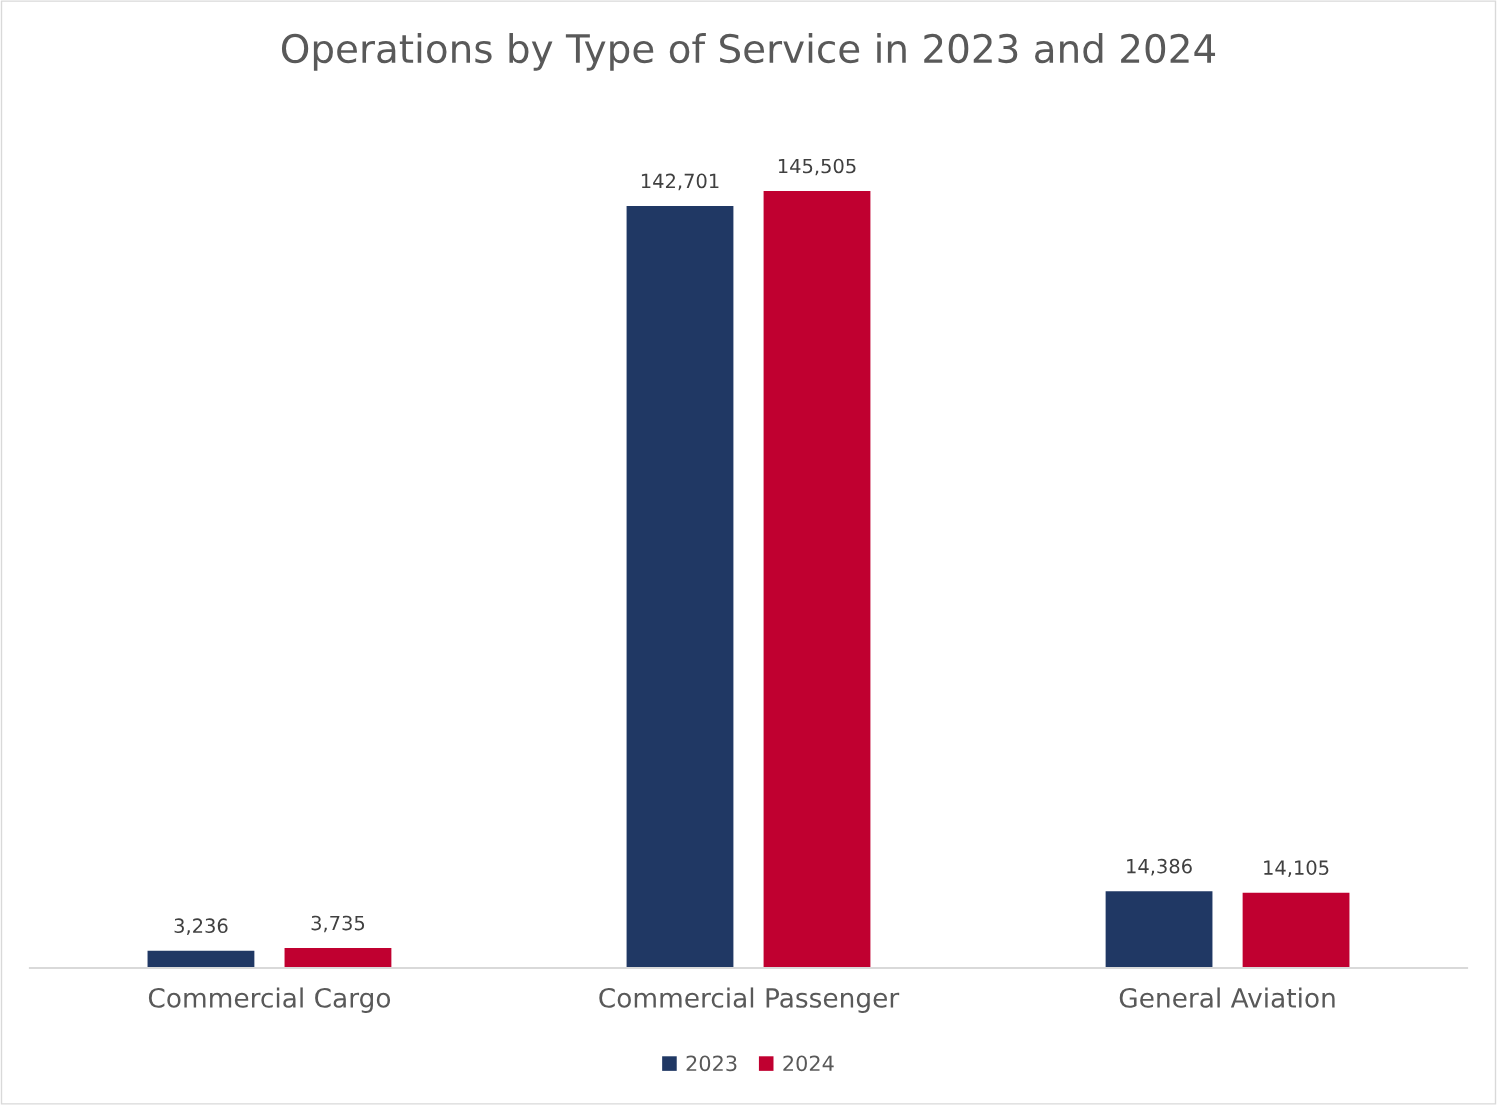  I want to click on legend-label: 2023, so click(711, 1063).